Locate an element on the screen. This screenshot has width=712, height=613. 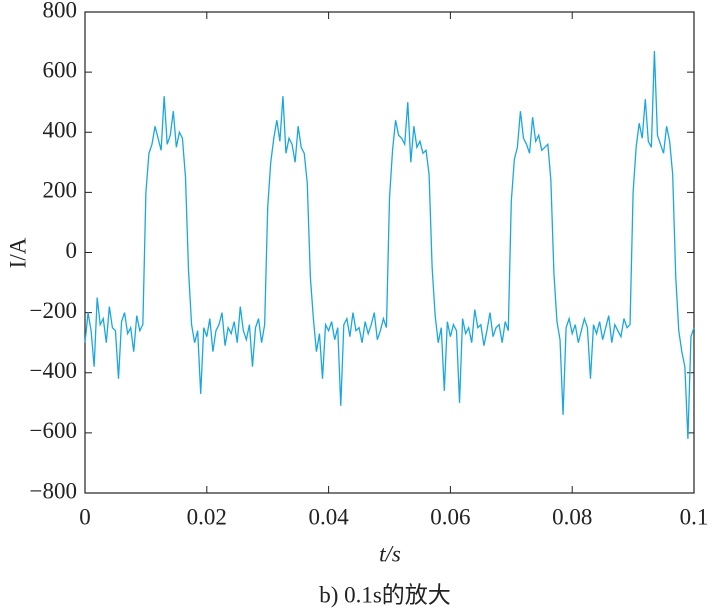
x-tick-label: 0.04 is located at coordinates (328, 516).